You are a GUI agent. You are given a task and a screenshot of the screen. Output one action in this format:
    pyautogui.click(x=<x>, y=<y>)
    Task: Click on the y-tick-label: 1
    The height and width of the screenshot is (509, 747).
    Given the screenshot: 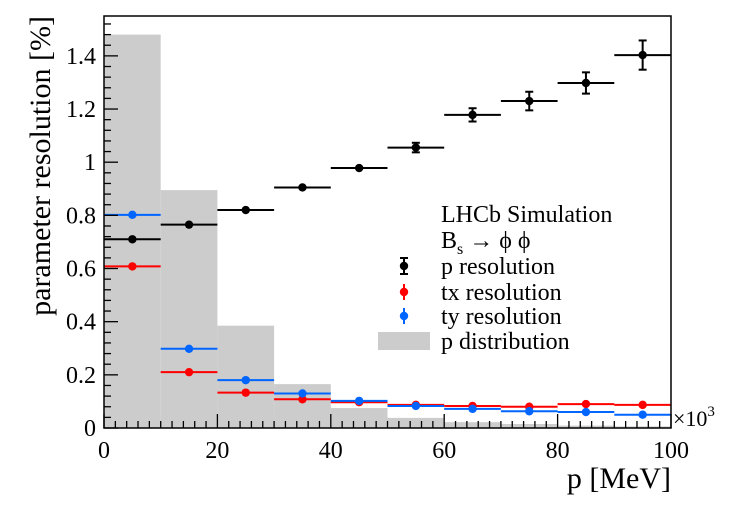 What is the action you would take?
    pyautogui.click(x=90, y=163)
    